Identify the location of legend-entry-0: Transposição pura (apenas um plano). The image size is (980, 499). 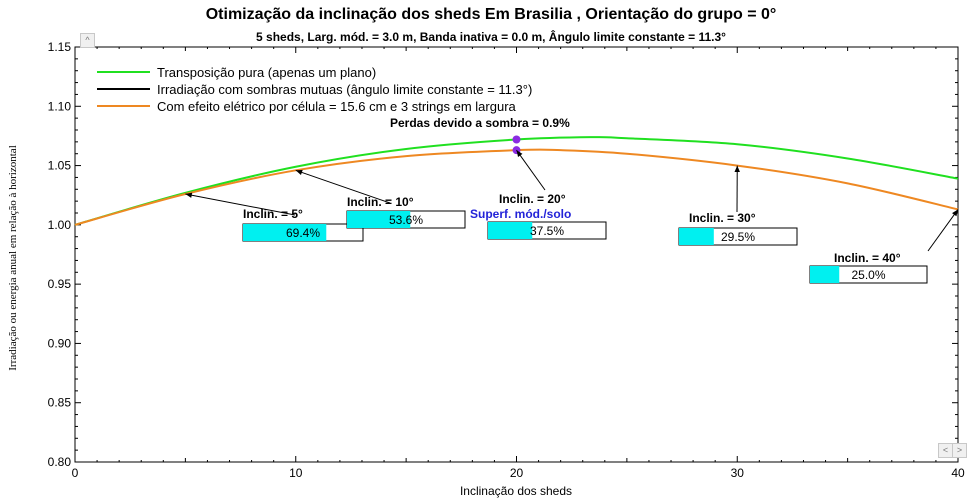
(266, 72).